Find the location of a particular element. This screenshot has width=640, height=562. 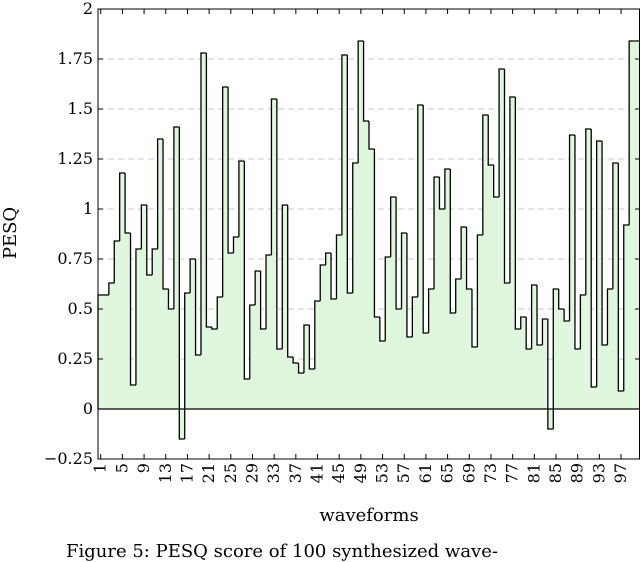

x-tick-label: 17 is located at coordinates (186, 473).